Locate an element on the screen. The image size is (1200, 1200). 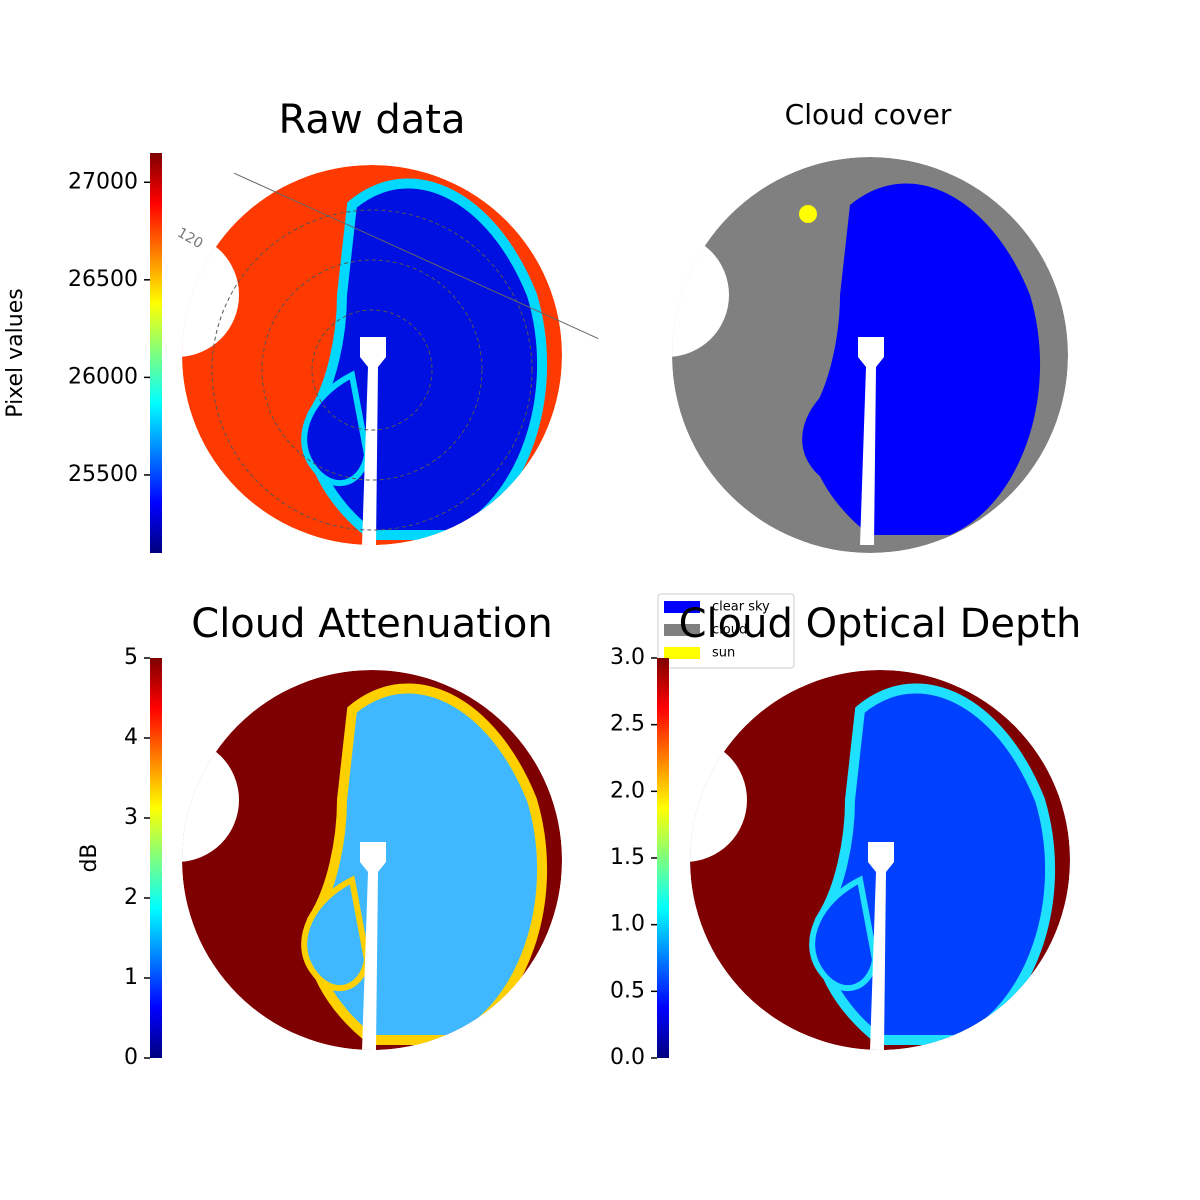
legend-label: clear sky is located at coordinates (741, 607).